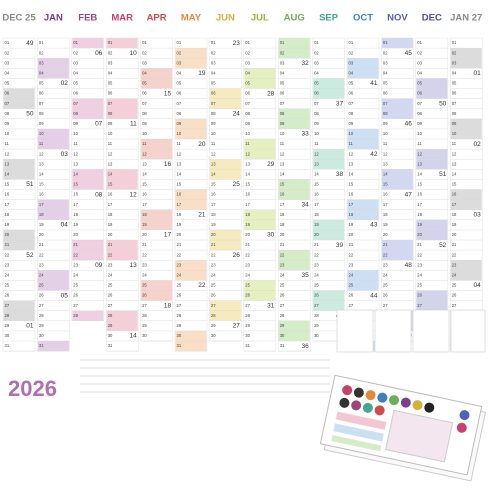 The height and width of the screenshot is (488, 488). Describe the element at coordinates (443, 103) in the screenshot. I see `week-number: 50` at that location.